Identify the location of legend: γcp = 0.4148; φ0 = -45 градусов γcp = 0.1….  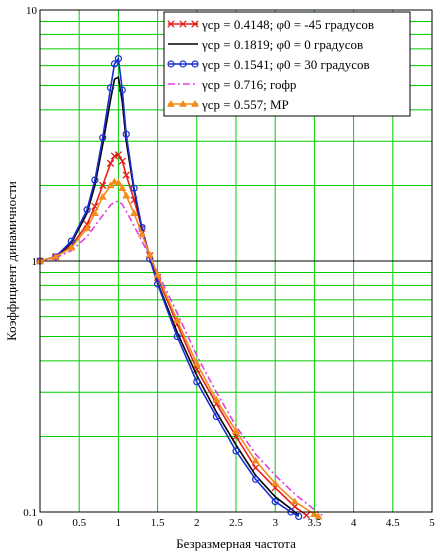
(287, 64).